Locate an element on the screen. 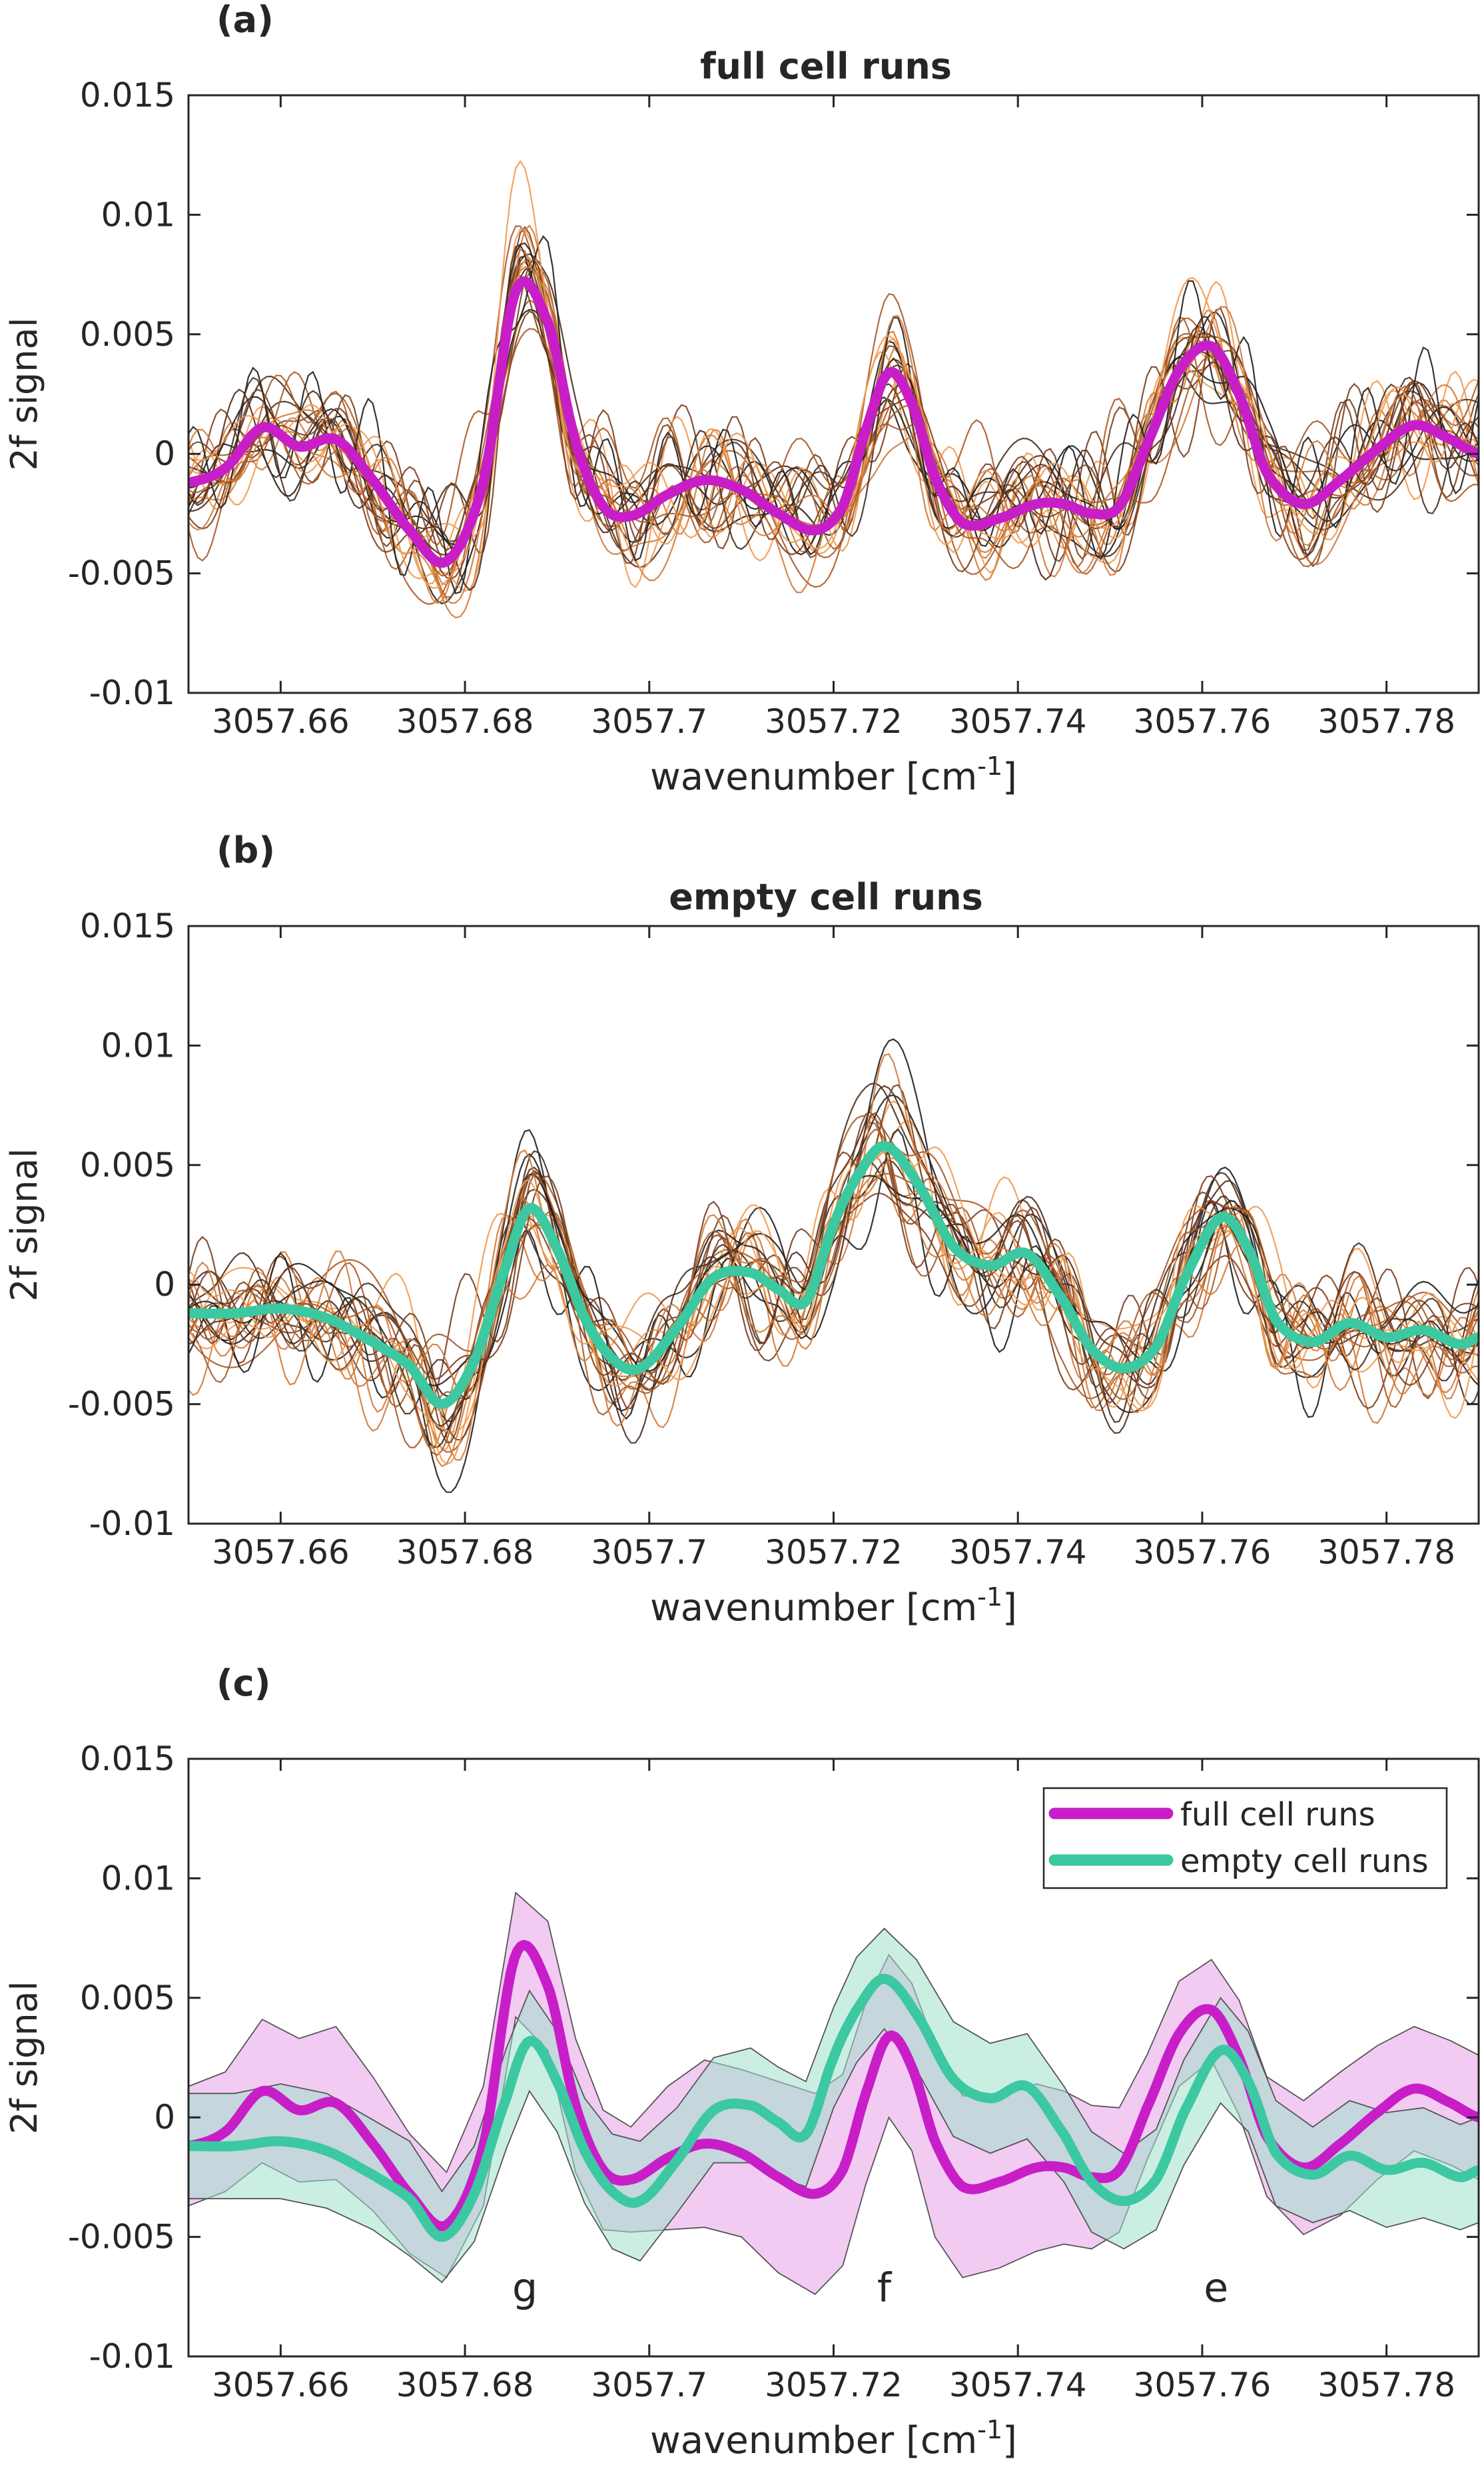 Image resolution: width=1484 pixels, height=2477 pixels. legend: full cell runs empty cell runs is located at coordinates (1245, 1838).